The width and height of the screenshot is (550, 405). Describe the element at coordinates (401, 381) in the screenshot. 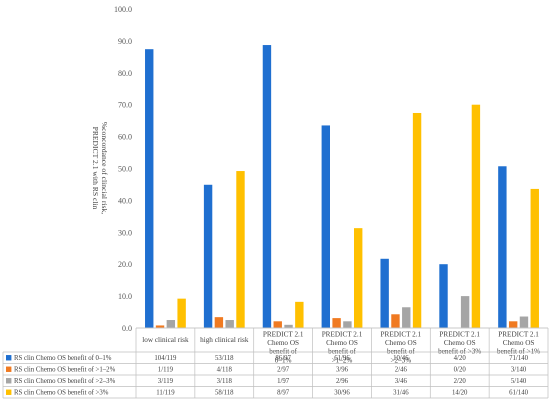

I see `table-cell: 3/46` at that location.